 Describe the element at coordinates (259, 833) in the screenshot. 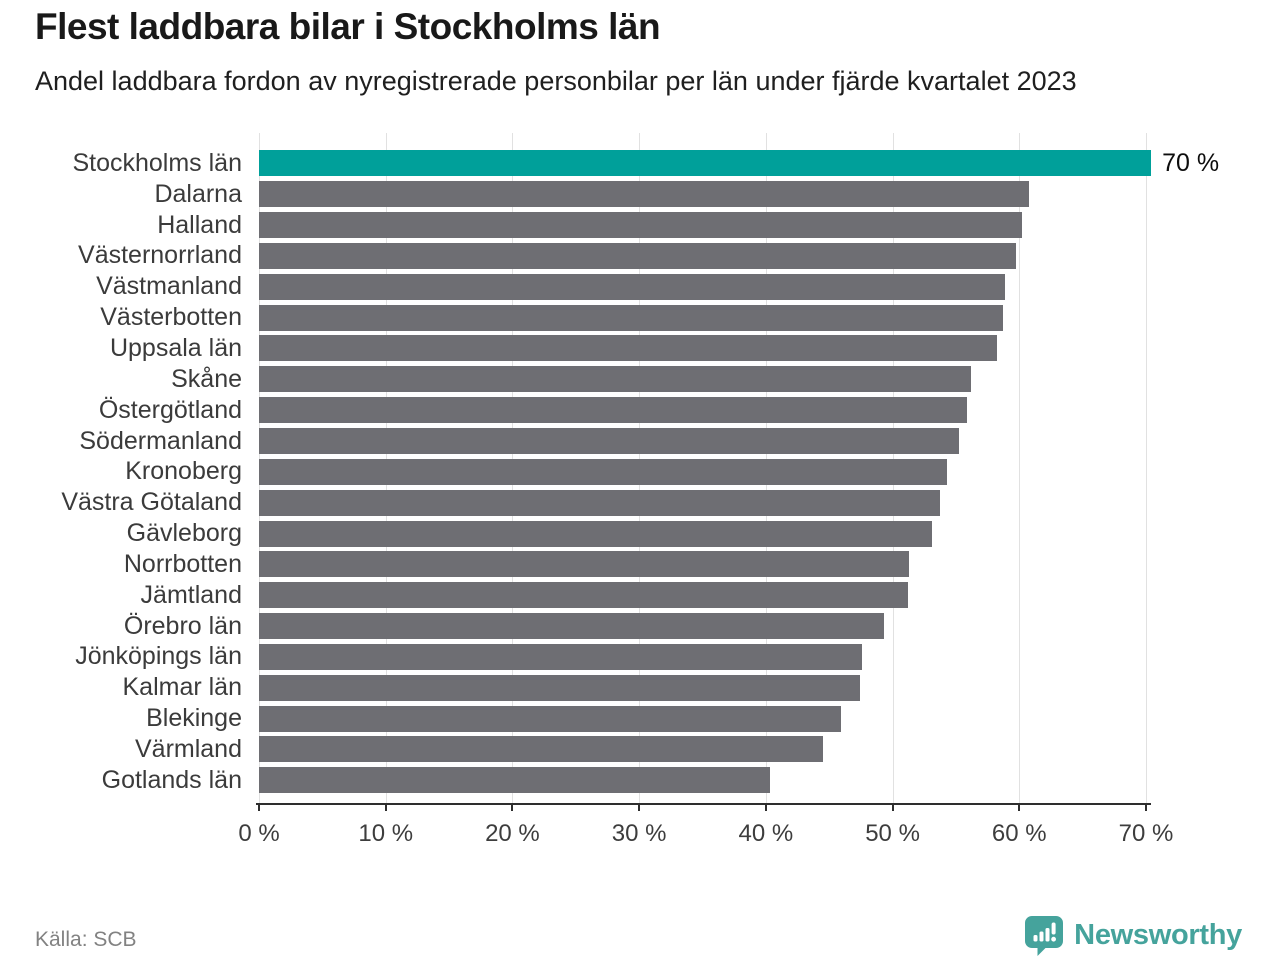

I see `axis-tick-label: 0 %` at that location.